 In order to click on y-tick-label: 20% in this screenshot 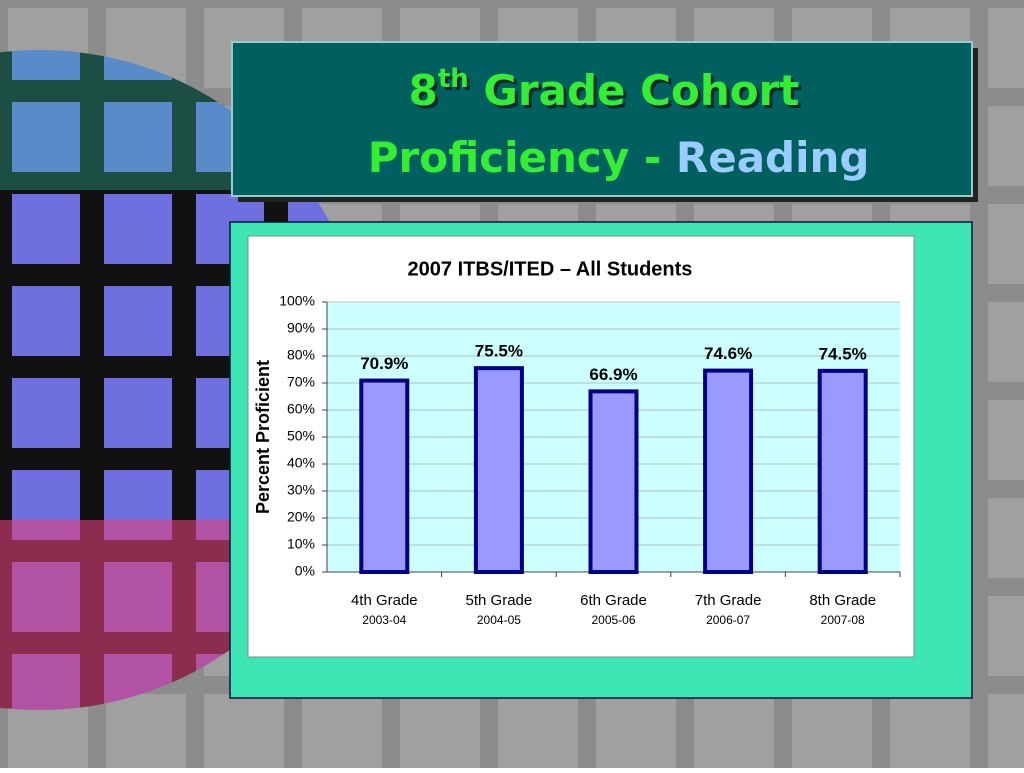, I will do `click(301, 517)`.